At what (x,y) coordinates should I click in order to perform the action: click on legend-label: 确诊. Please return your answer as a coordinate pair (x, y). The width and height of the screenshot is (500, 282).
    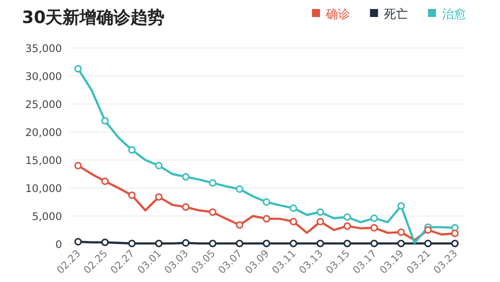
    Looking at the image, I should click on (337, 14).